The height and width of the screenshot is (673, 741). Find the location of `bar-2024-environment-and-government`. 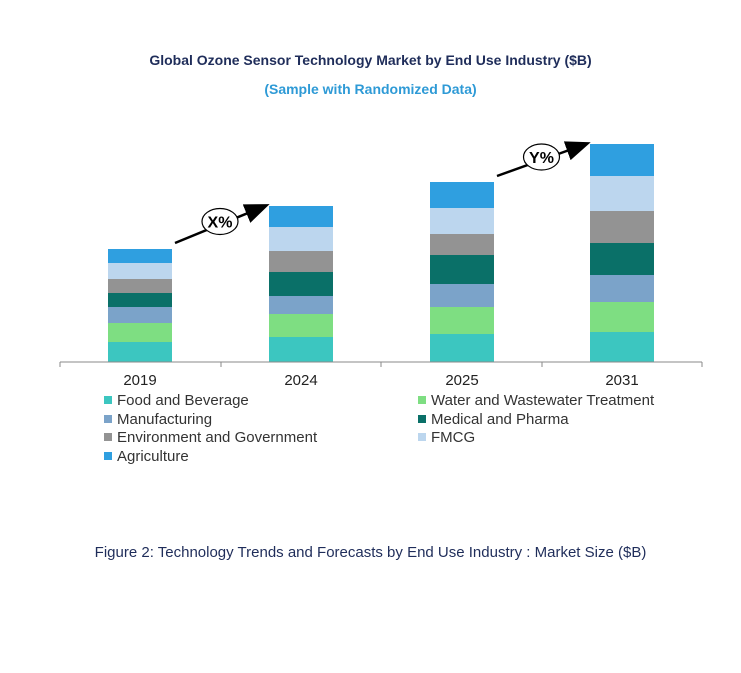

bar-2024-environment-and-government is located at coordinates (301, 261).